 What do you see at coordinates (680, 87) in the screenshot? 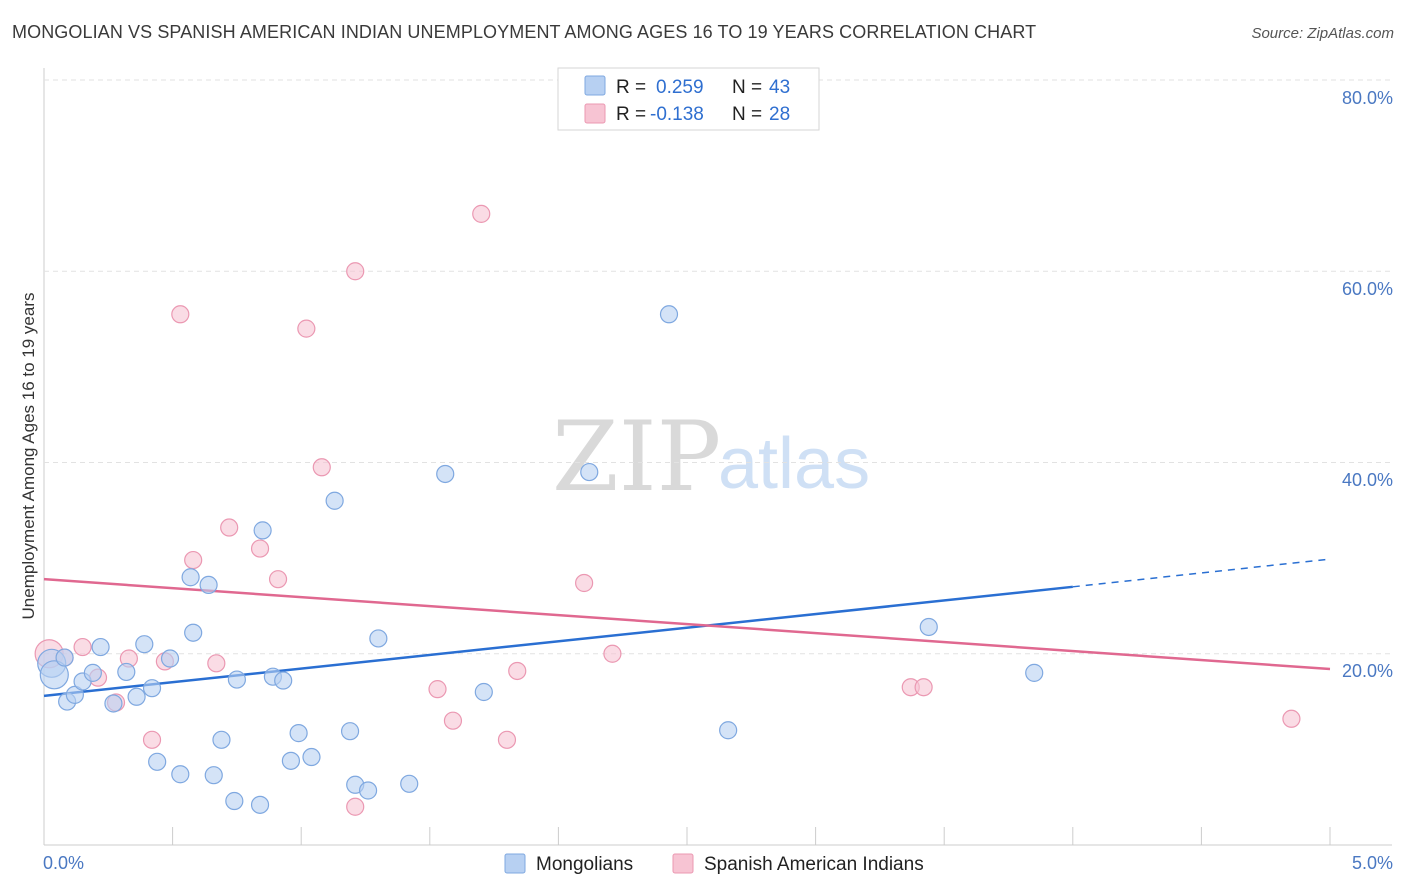
I see `legend-r-value-mongolians: 0.259` at bounding box center [680, 87].